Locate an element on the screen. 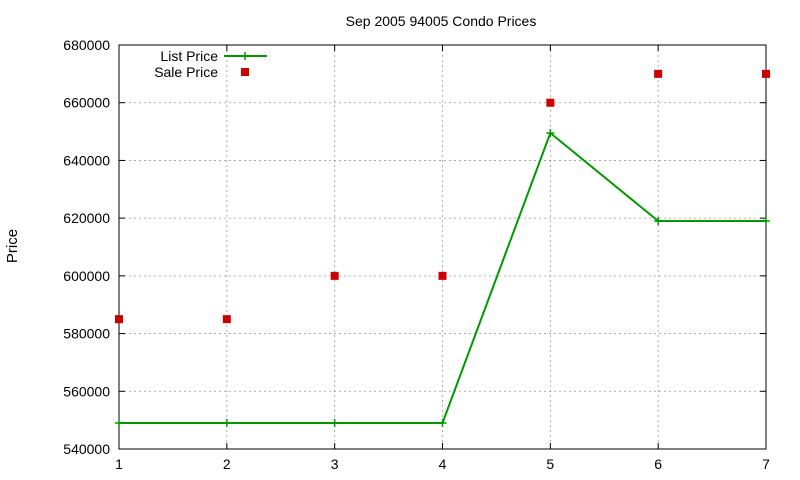 This screenshot has height=480, width=800. y-tick-label: 660000 is located at coordinates (86, 103).